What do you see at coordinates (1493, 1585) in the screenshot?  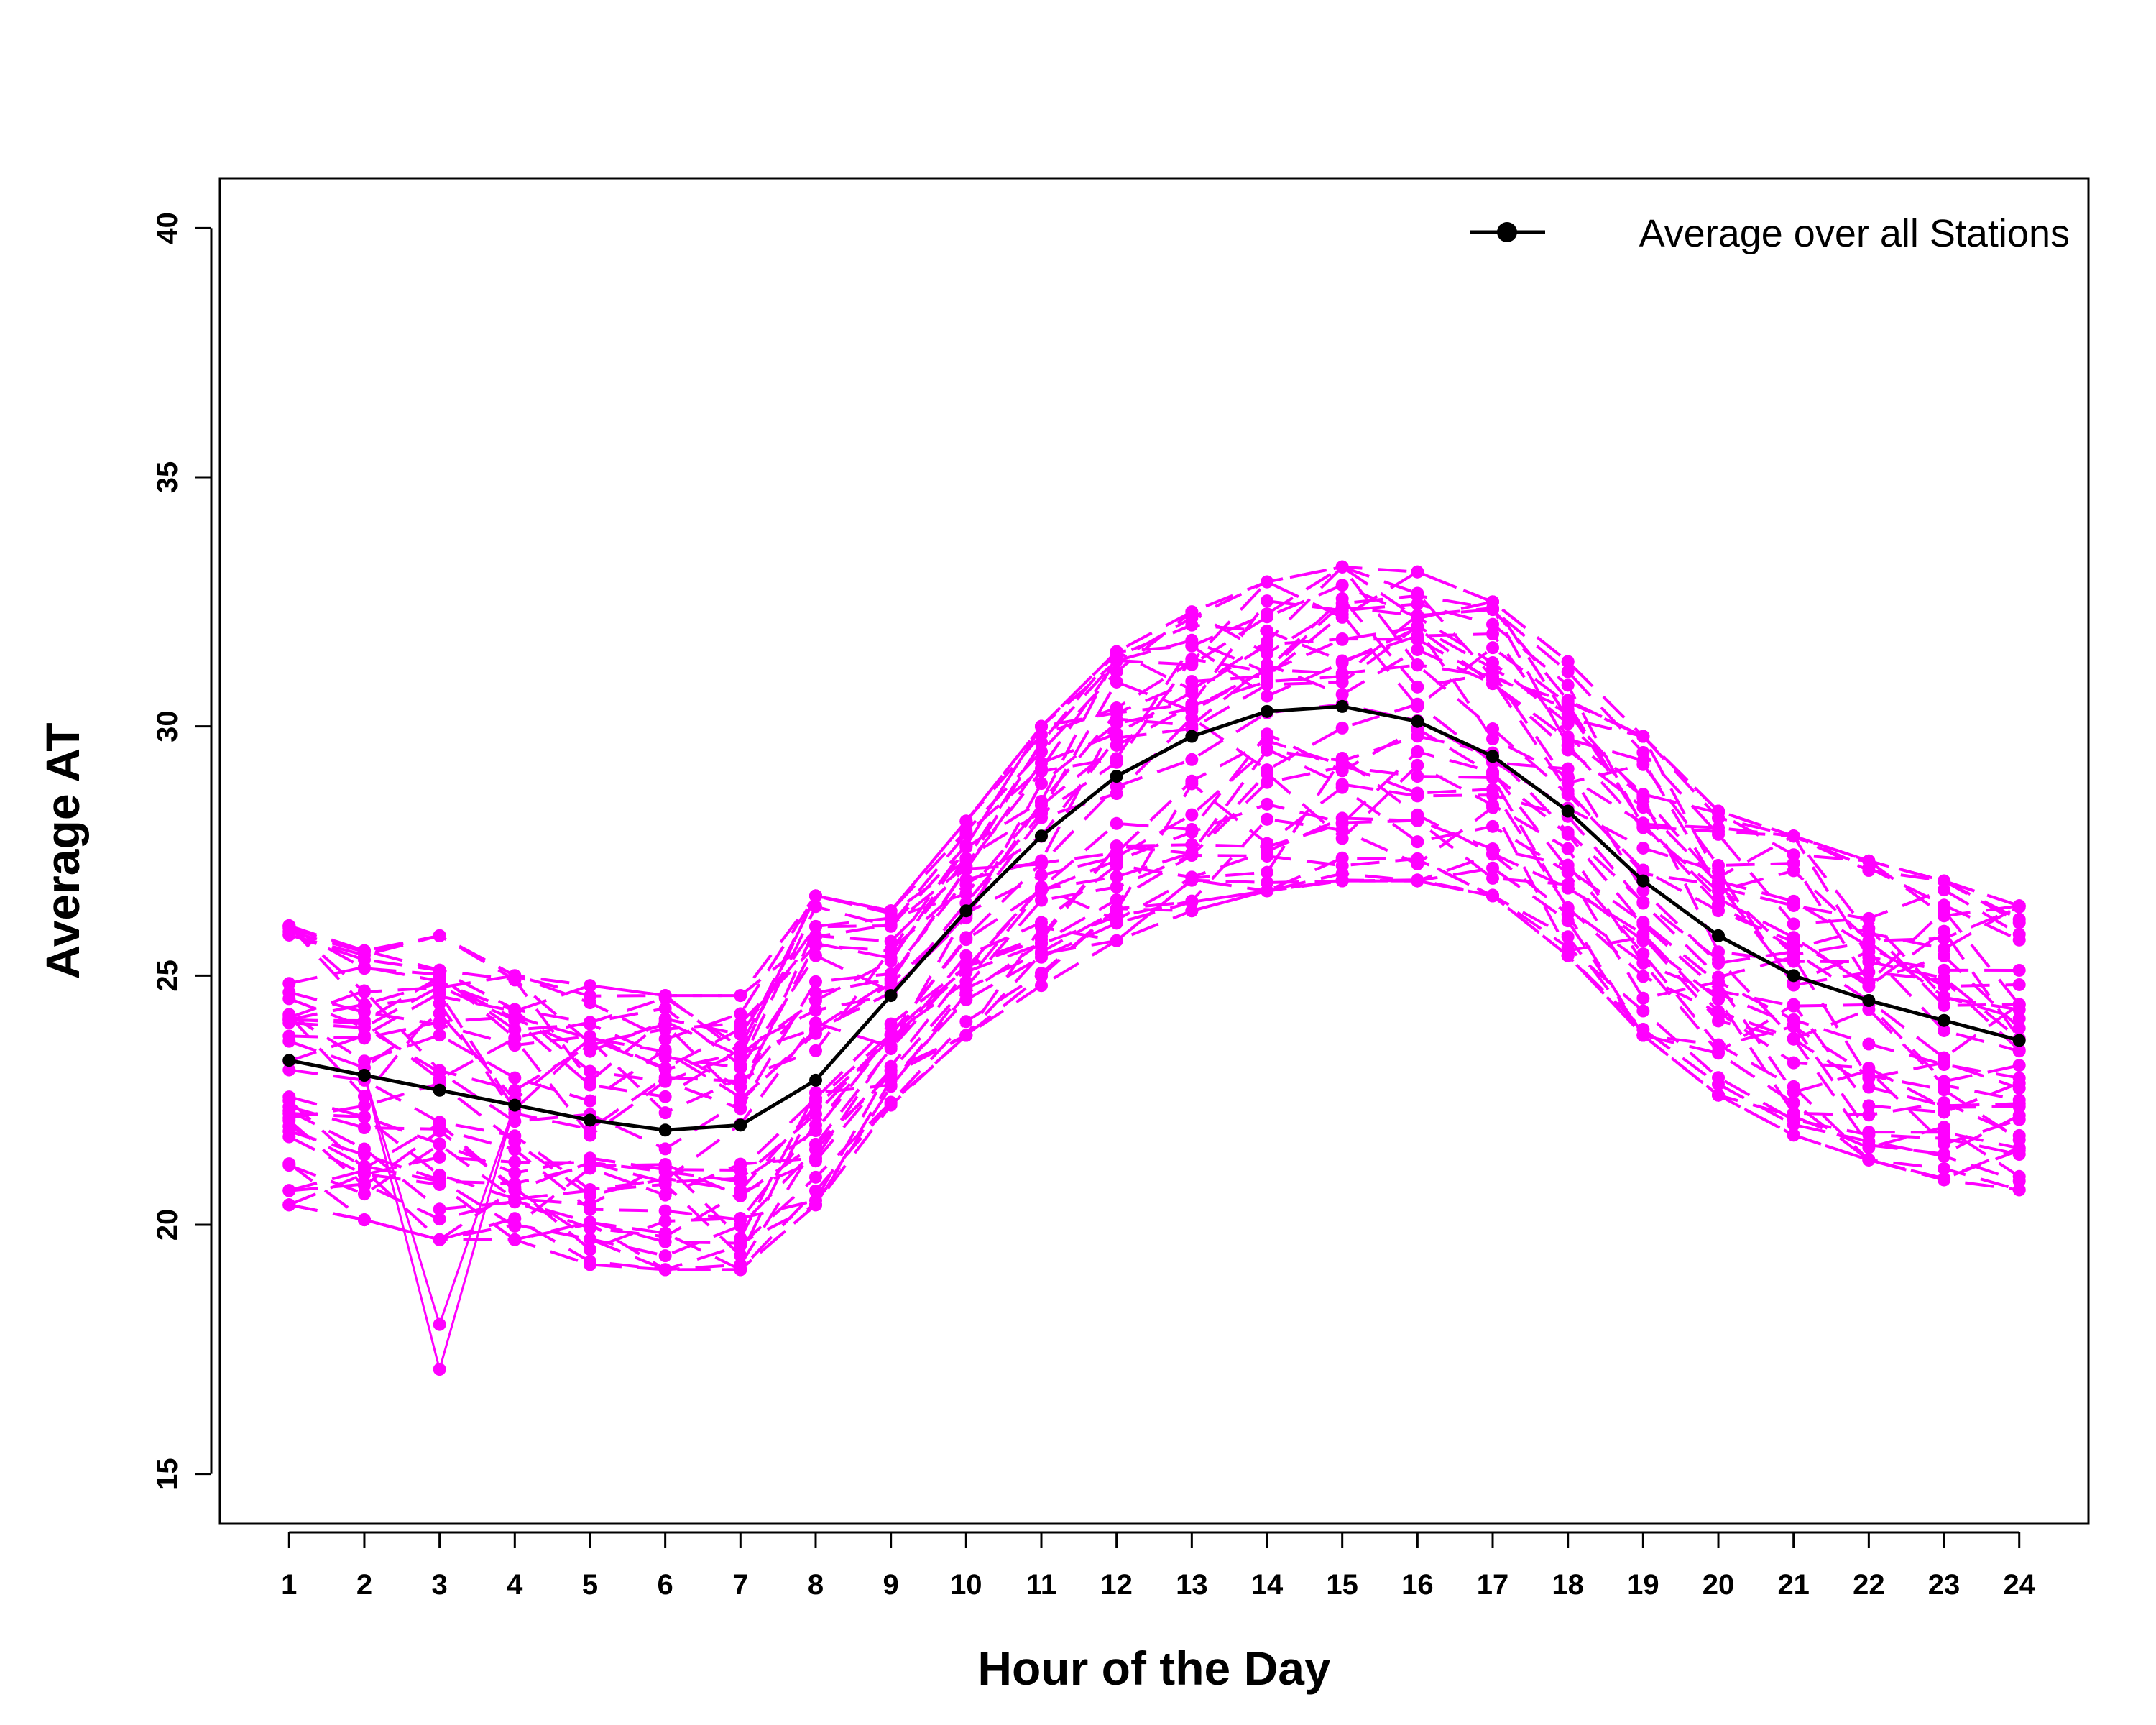 I see `x-tick-label: 17` at bounding box center [1493, 1585].